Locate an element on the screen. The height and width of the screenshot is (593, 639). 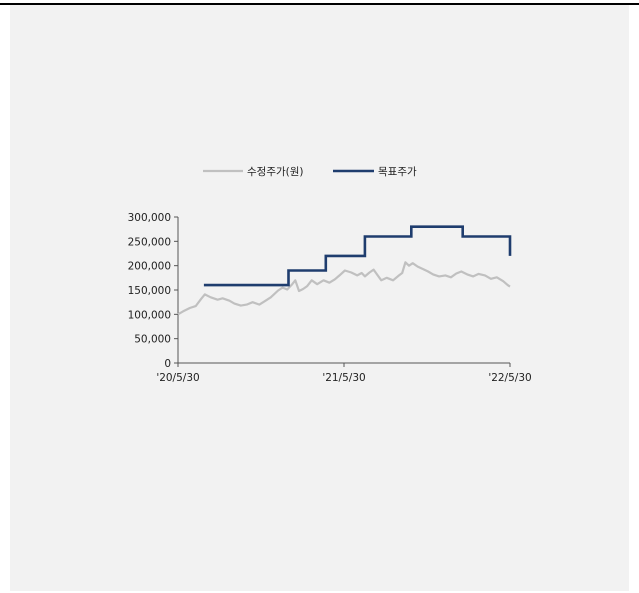
x-tick-label: '20/5/30 is located at coordinates (177, 378).